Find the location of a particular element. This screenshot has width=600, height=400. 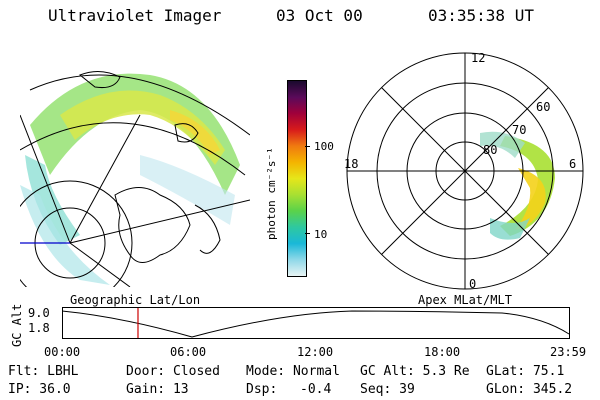

timeline-ymin: 1.8 is located at coordinates (39, 328).